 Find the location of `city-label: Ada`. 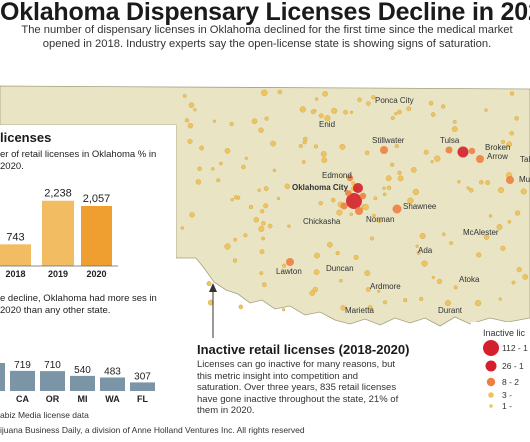

city-label: Ada is located at coordinates (425, 250).